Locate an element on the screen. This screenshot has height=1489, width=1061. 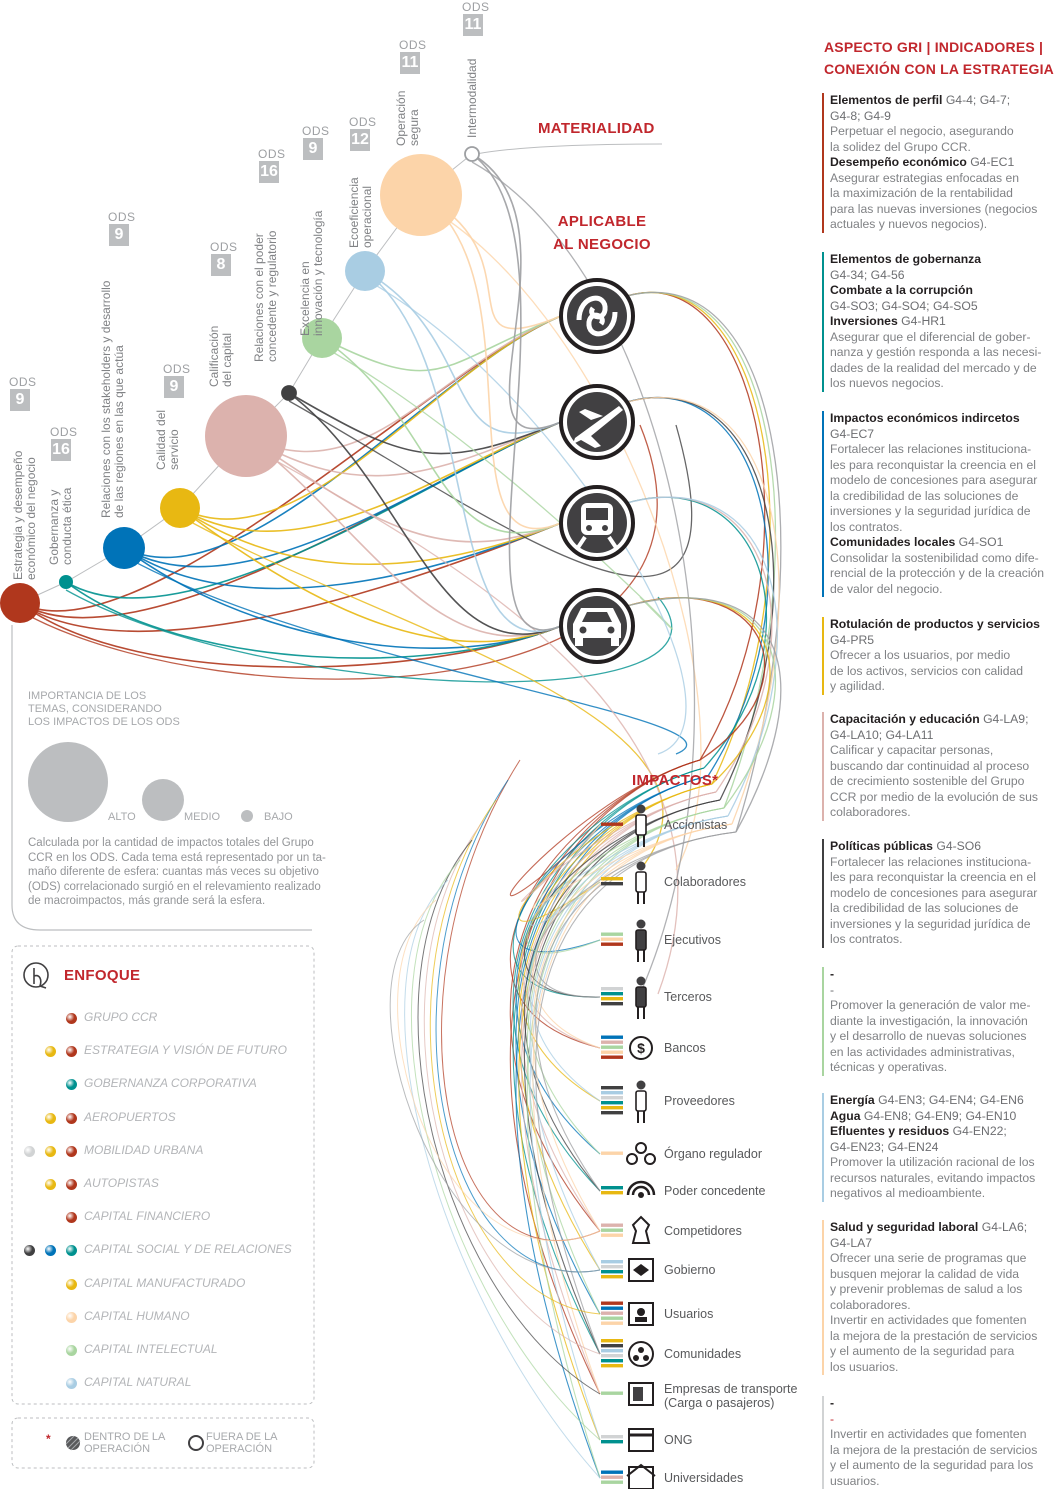
gri-text: G4-EN8; G4-EN9; G4-EN10 is located at coordinates (938, 1115).